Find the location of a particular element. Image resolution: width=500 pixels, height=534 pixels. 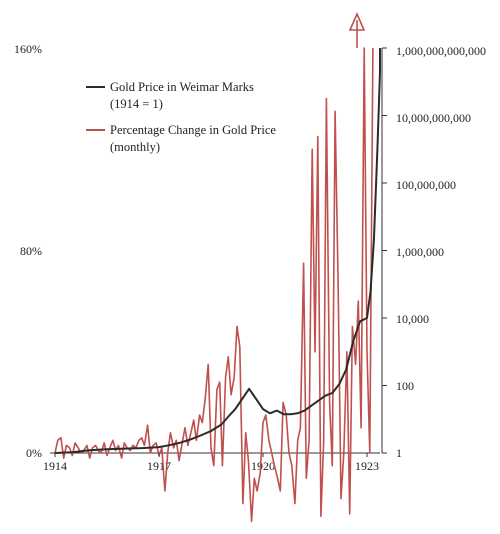

right-tick-label-1000000000000: 1,000,000,000,000 is located at coordinates (441, 51).